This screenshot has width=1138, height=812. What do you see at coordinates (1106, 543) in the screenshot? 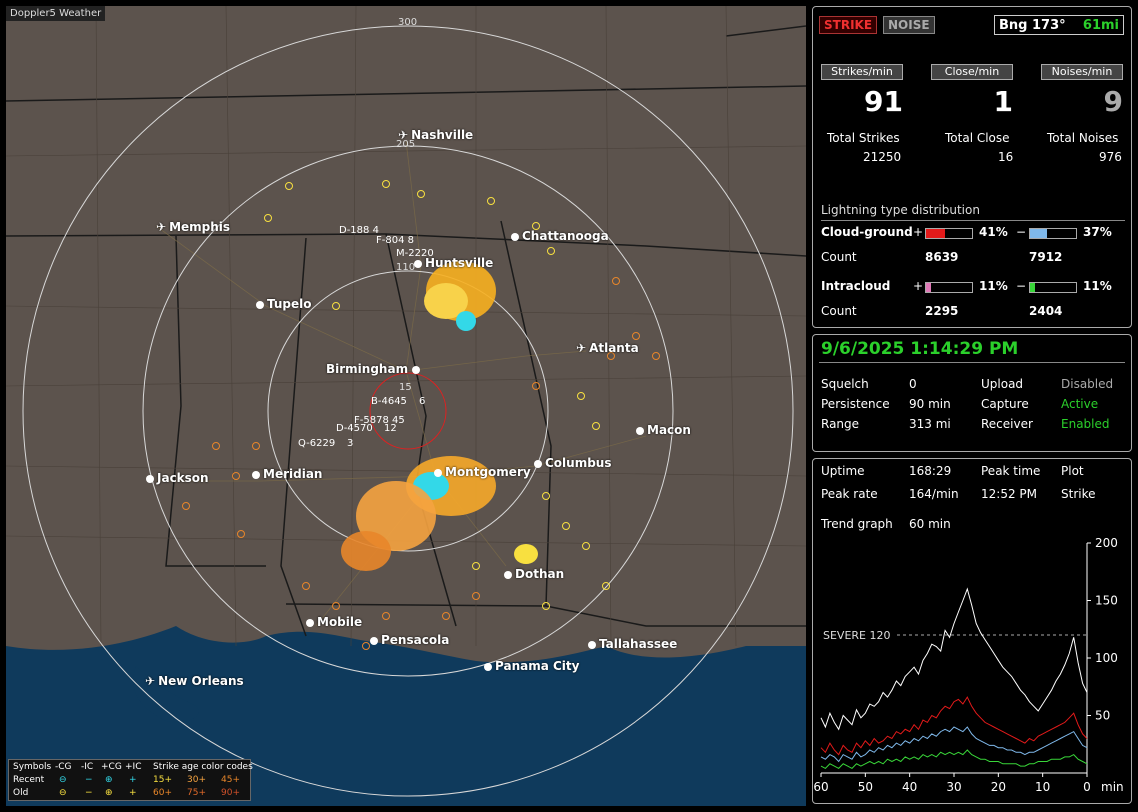
I see `y-tick-label-200: 200` at bounding box center [1106, 543].